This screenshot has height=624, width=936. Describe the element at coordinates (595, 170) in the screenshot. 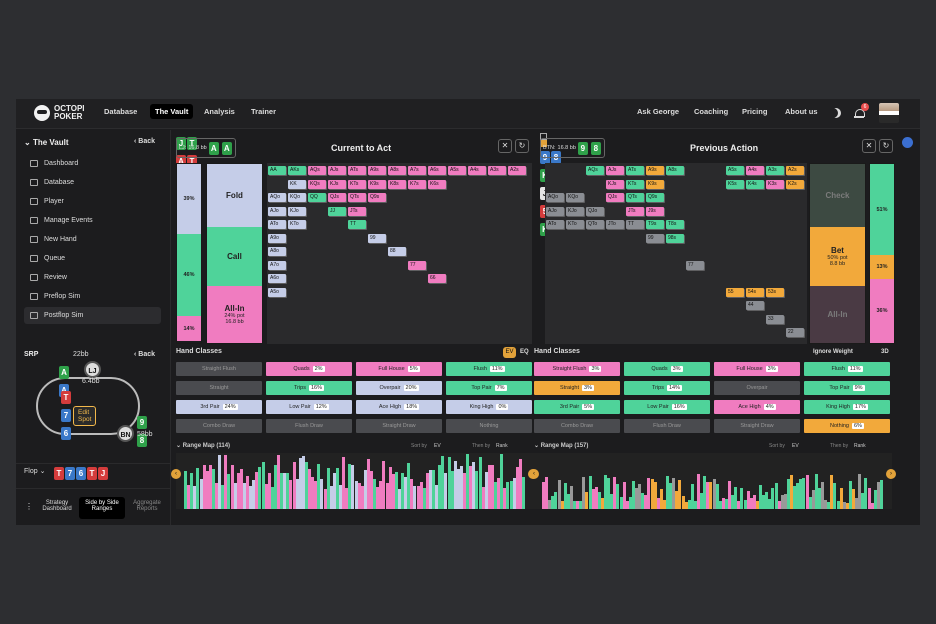

I see `hand-cell: AQs` at that location.